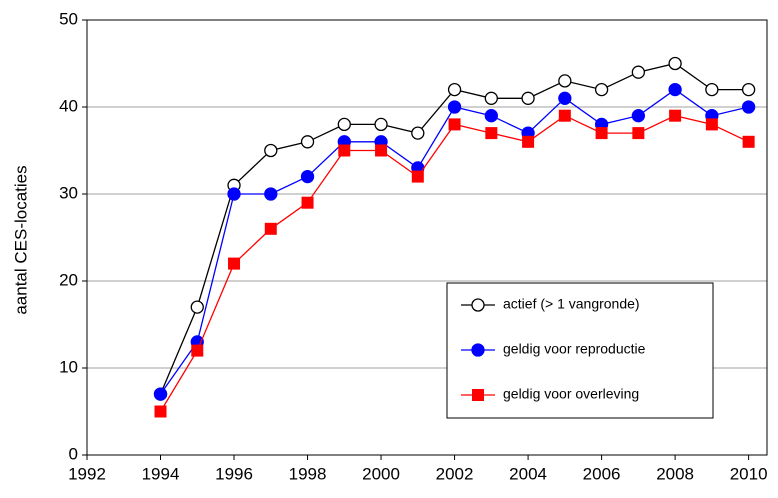  Describe the element at coordinates (749, 473) in the screenshot. I see `x-tick-label: 2010` at that location.